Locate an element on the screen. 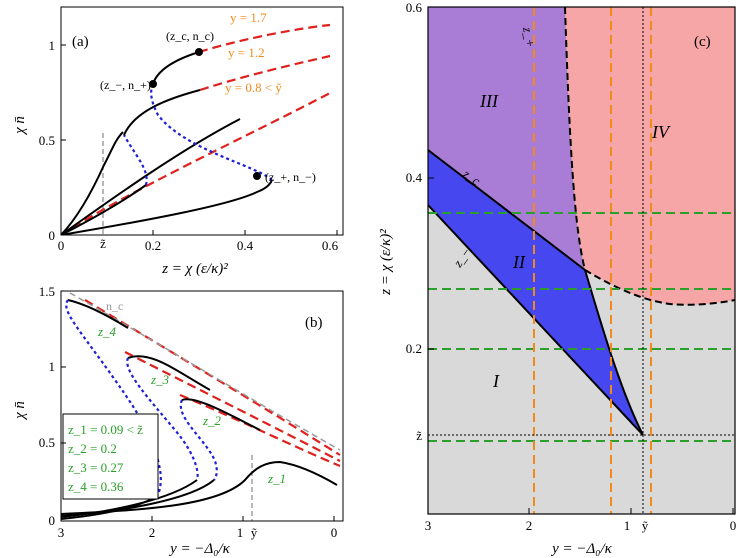 The height and width of the screenshot is (558, 747). panel-a-curve-y17-stable-high is located at coordinates (176, 68).